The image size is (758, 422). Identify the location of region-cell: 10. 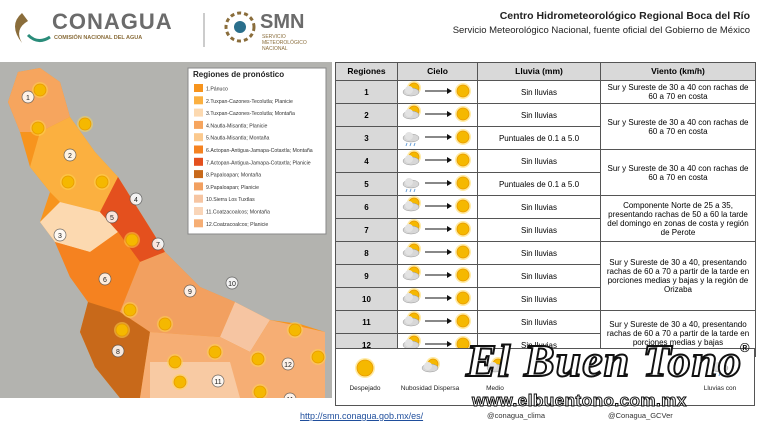
(366, 299).